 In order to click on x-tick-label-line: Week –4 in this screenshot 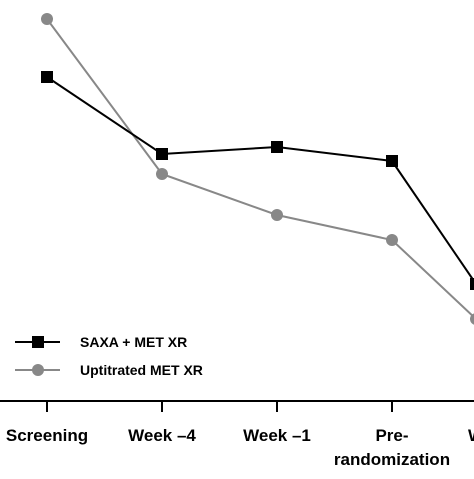, I will do `click(162, 435)`.